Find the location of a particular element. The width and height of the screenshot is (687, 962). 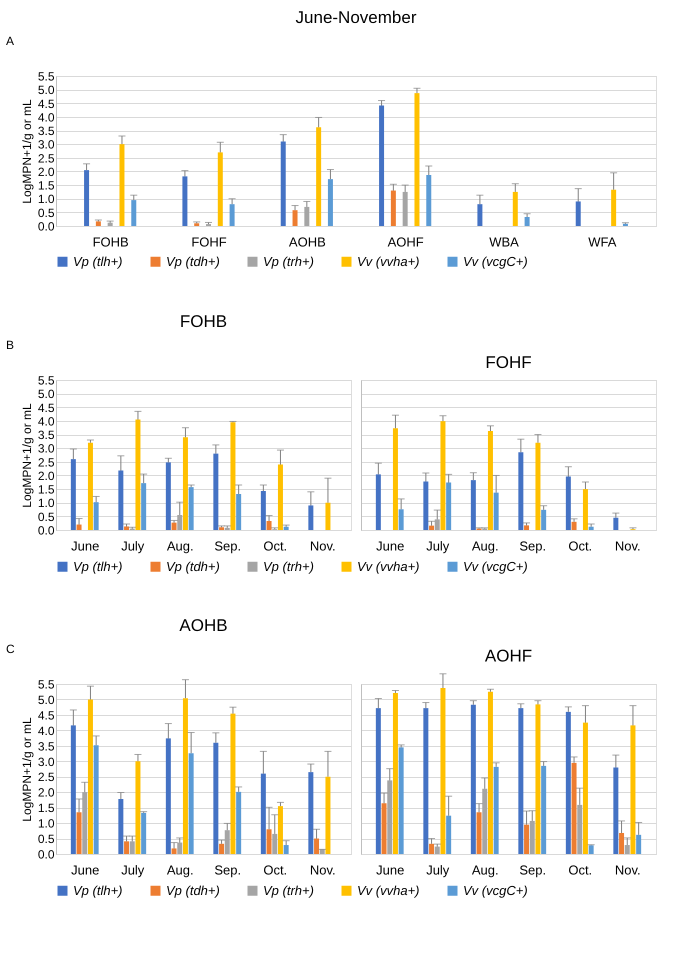

text: B is located at coordinates (10, 345).